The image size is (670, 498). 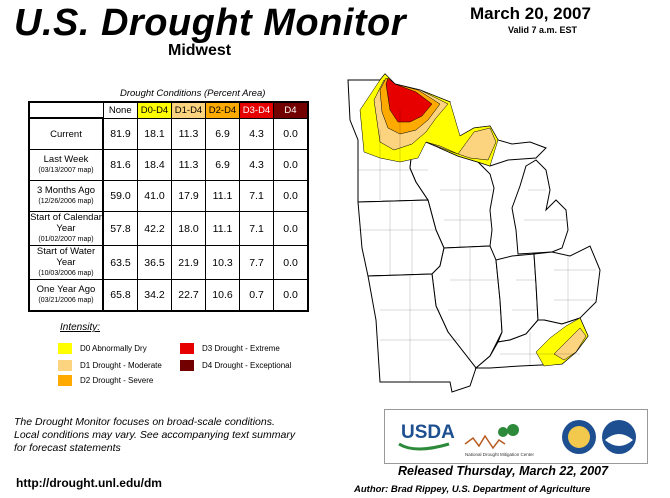 I want to click on legend-item-d0: D0 Abnormally Dry, so click(x=102, y=348).